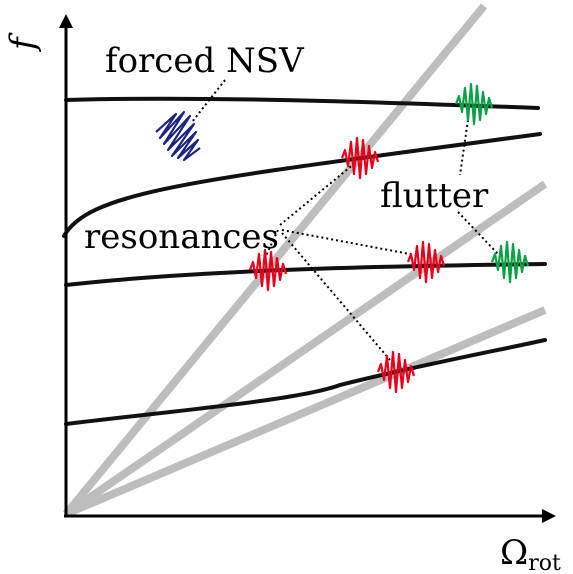 This screenshot has height=574, width=573. Describe the element at coordinates (544, 562) in the screenshot. I see `x-axis-subscript: rot` at that location.